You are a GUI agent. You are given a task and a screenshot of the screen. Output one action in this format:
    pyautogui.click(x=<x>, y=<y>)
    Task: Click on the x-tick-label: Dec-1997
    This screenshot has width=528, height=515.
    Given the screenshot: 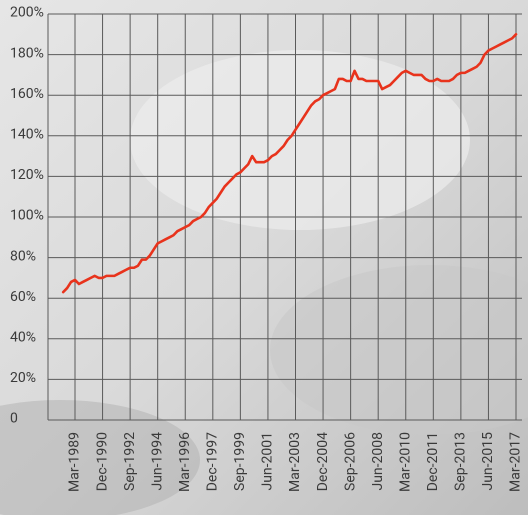 What is the action you would take?
    pyautogui.click(x=213, y=461)
    